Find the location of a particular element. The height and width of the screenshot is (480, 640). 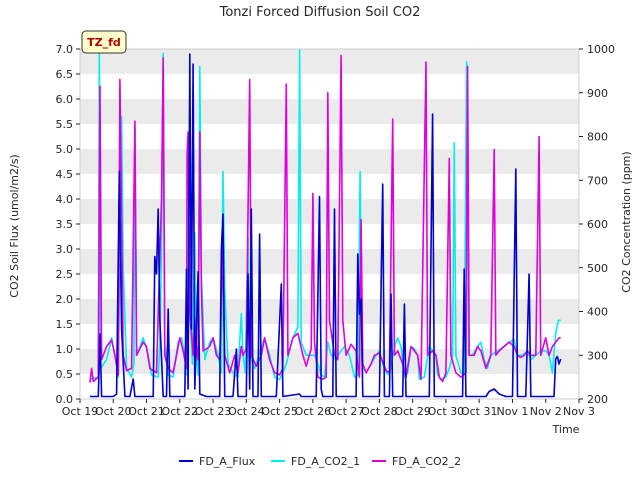

y-axis-label-right: CO2 Concentration (ppm) is located at coordinates (626, 221).